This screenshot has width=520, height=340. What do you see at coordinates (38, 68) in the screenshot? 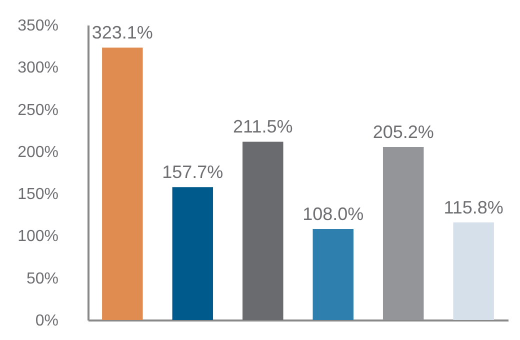
I see `y-tick-label: 300%` at bounding box center [38, 68].